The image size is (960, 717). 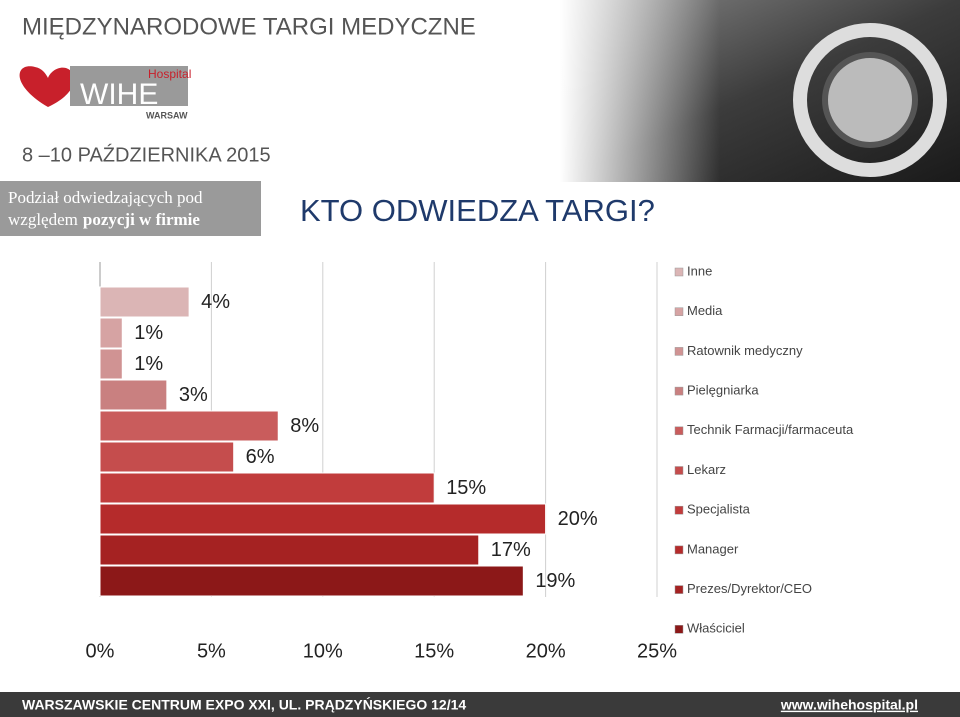 What do you see at coordinates (480, 704) in the screenshot?
I see `footer-bar` at bounding box center [480, 704].